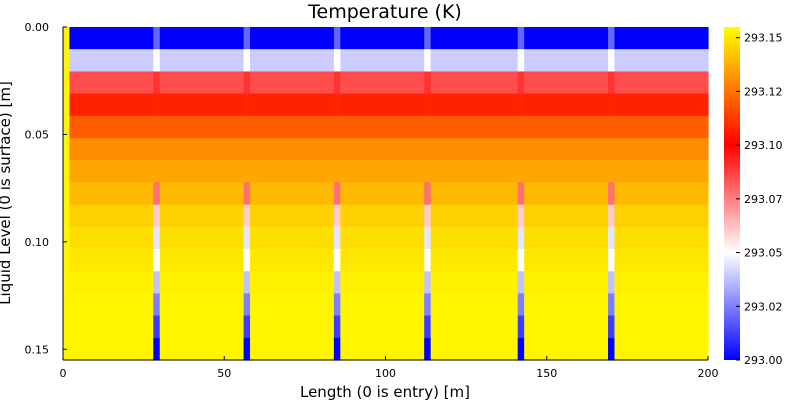  What do you see at coordinates (763, 360) in the screenshot?
I see `colorbar-tick-label: 293.00` at bounding box center [763, 360].